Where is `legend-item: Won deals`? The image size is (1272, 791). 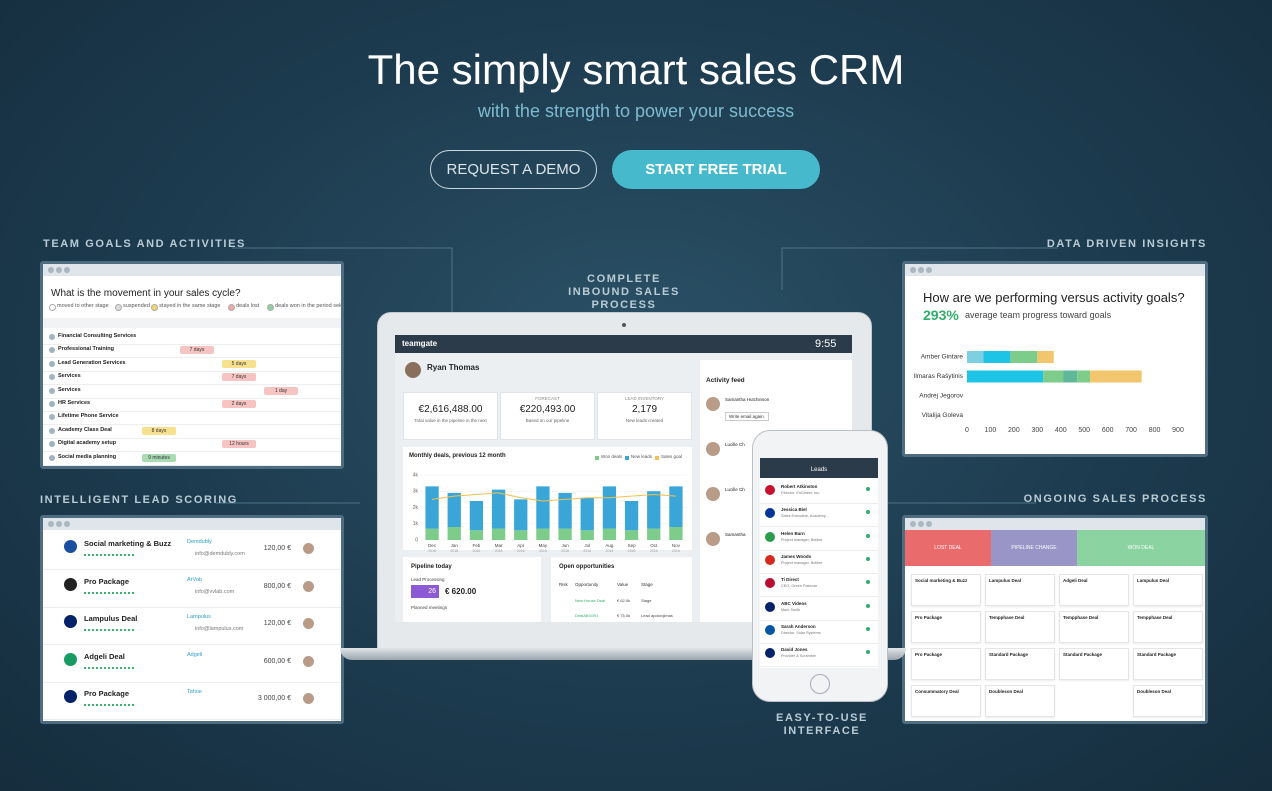 legend-item: Won deals is located at coordinates (612, 456).